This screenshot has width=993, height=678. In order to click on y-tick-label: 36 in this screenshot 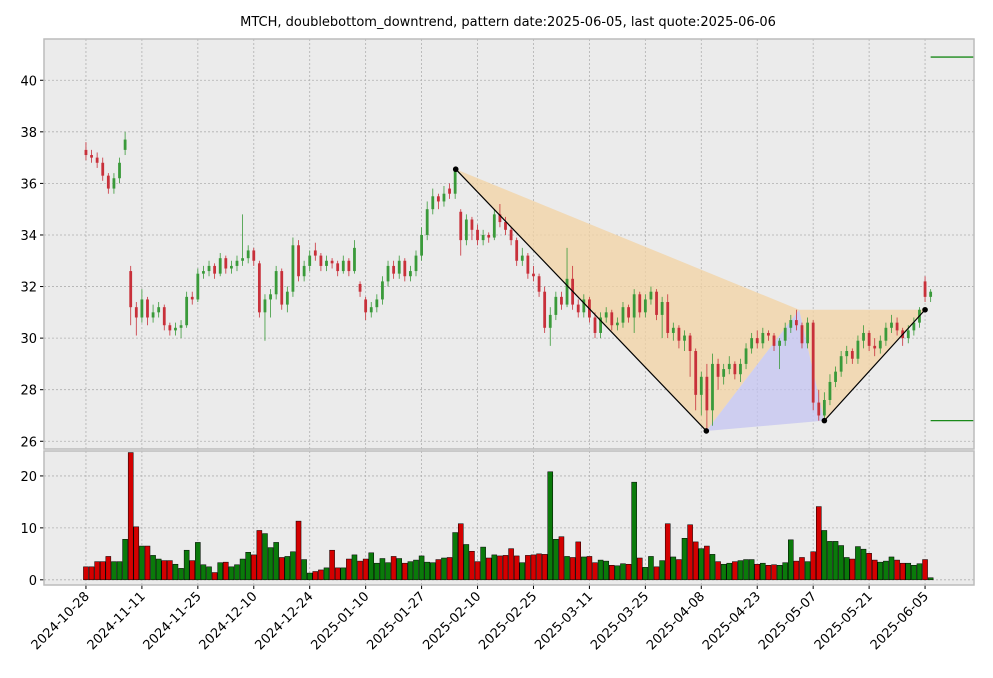, I will do `click(28, 184)`.